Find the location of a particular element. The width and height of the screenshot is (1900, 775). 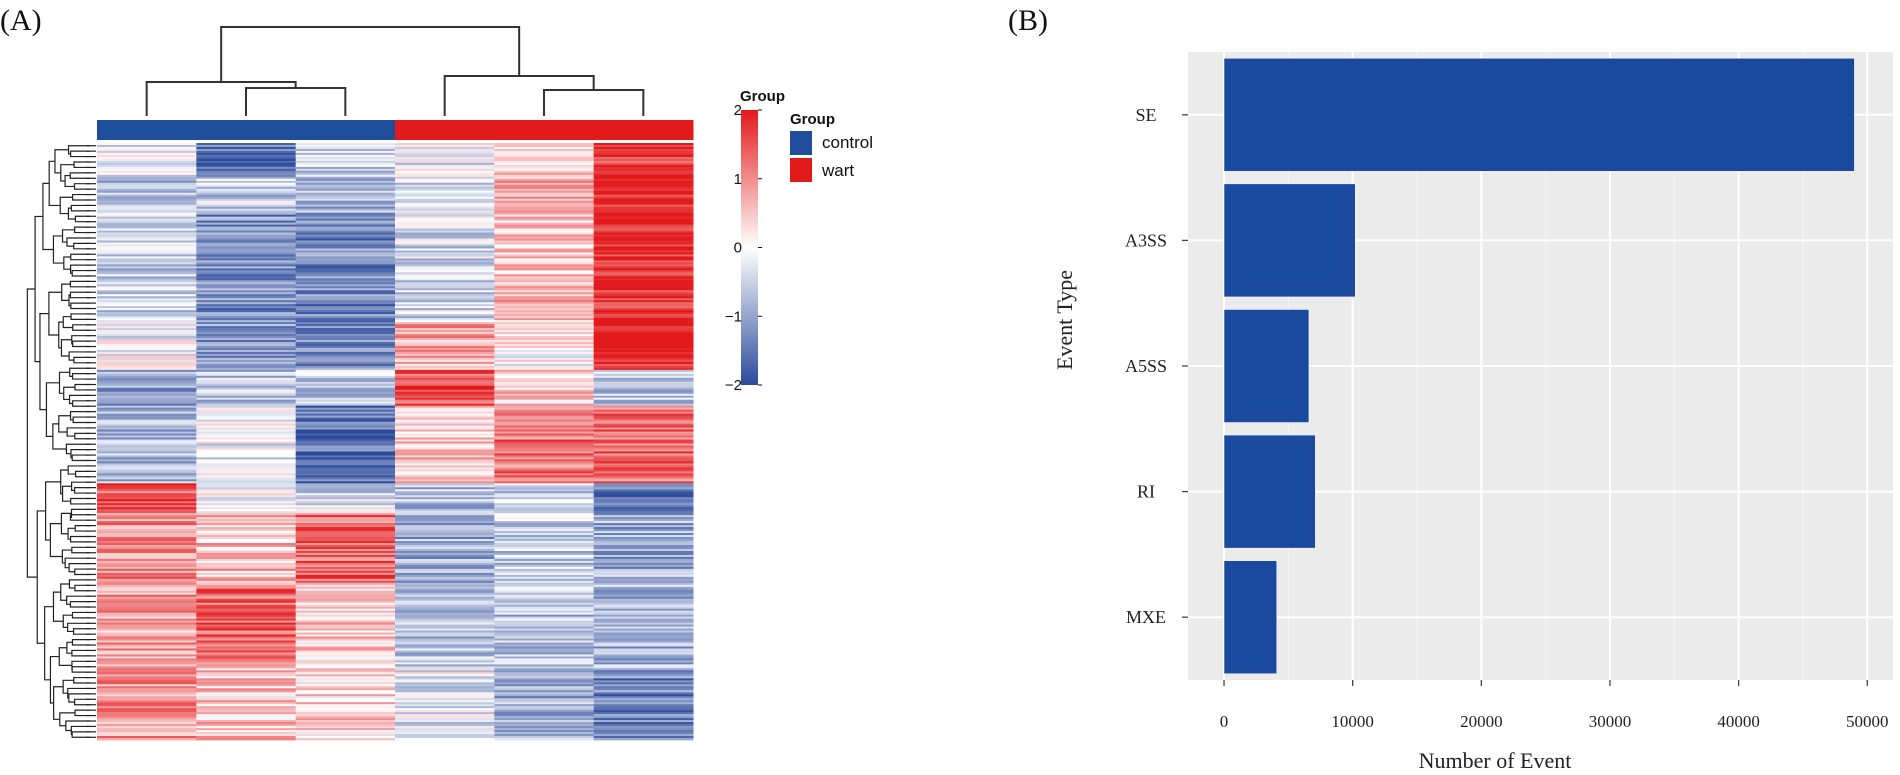

scale-tick-label: −2 is located at coordinates (733, 385).